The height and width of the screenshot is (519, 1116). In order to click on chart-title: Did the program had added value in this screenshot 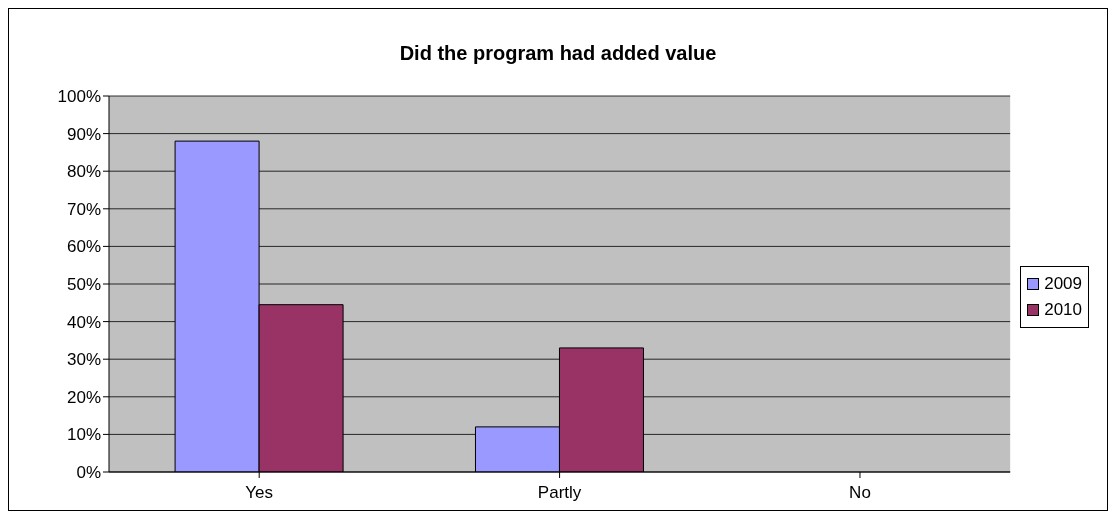, I will do `click(558, 54)`.